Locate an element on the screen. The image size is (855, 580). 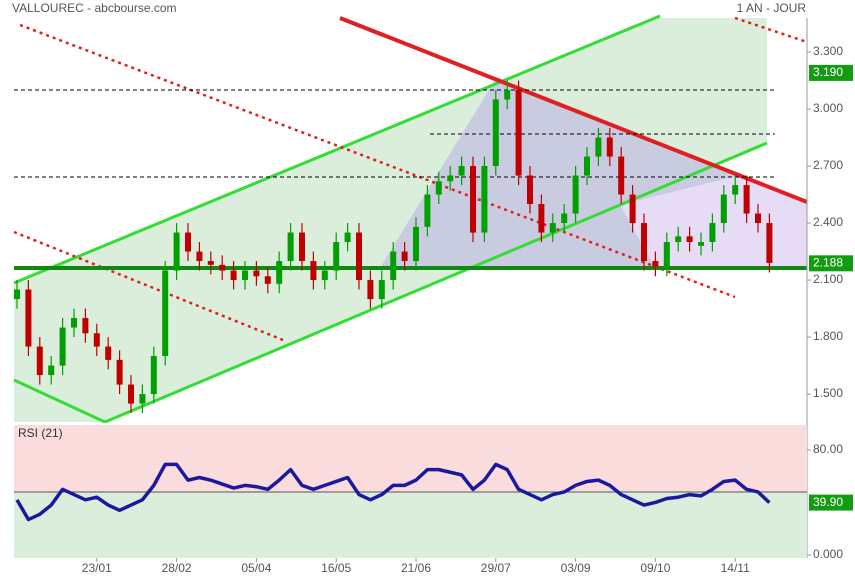
y-tick-label: 3.300 is located at coordinates (828, 51).